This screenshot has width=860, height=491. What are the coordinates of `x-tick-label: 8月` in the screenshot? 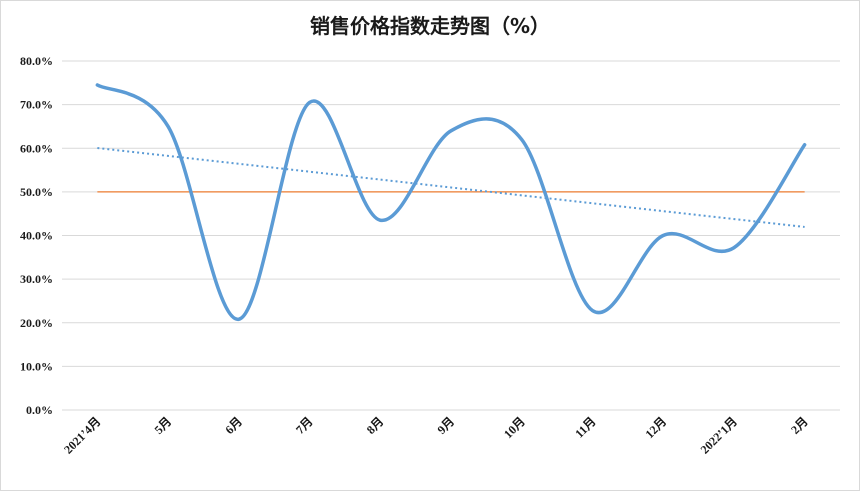 It's located at (375, 425).